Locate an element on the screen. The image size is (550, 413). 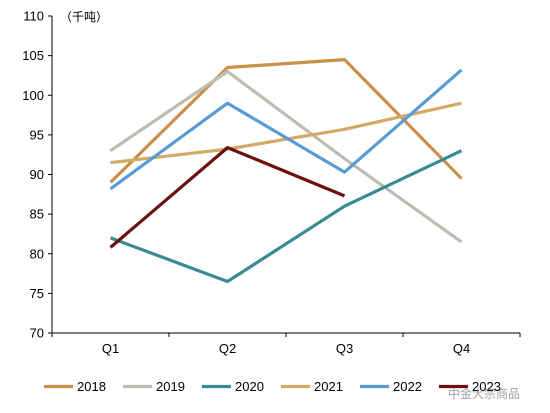
y-tick-label: 75 is located at coordinates (37, 293).